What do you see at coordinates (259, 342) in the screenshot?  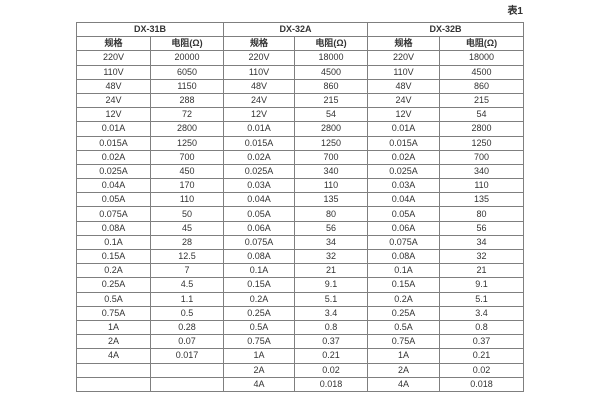 I see `spec-cell: 0.75A` at bounding box center [259, 342].